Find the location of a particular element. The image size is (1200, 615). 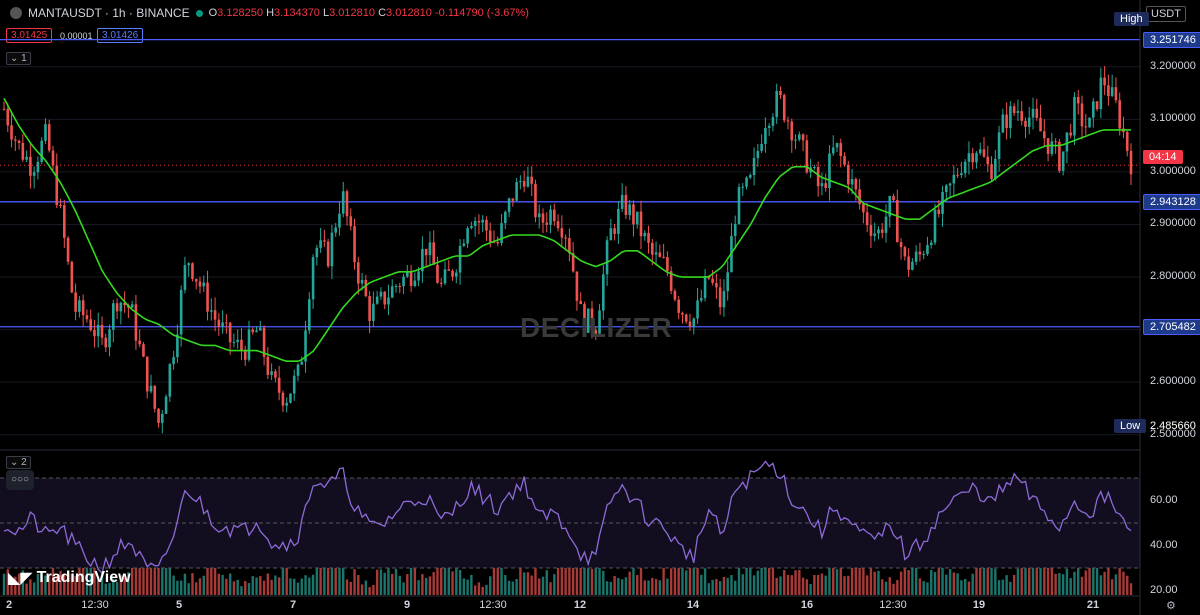

price-tick-label: 2.500000 is located at coordinates (1173, 433).